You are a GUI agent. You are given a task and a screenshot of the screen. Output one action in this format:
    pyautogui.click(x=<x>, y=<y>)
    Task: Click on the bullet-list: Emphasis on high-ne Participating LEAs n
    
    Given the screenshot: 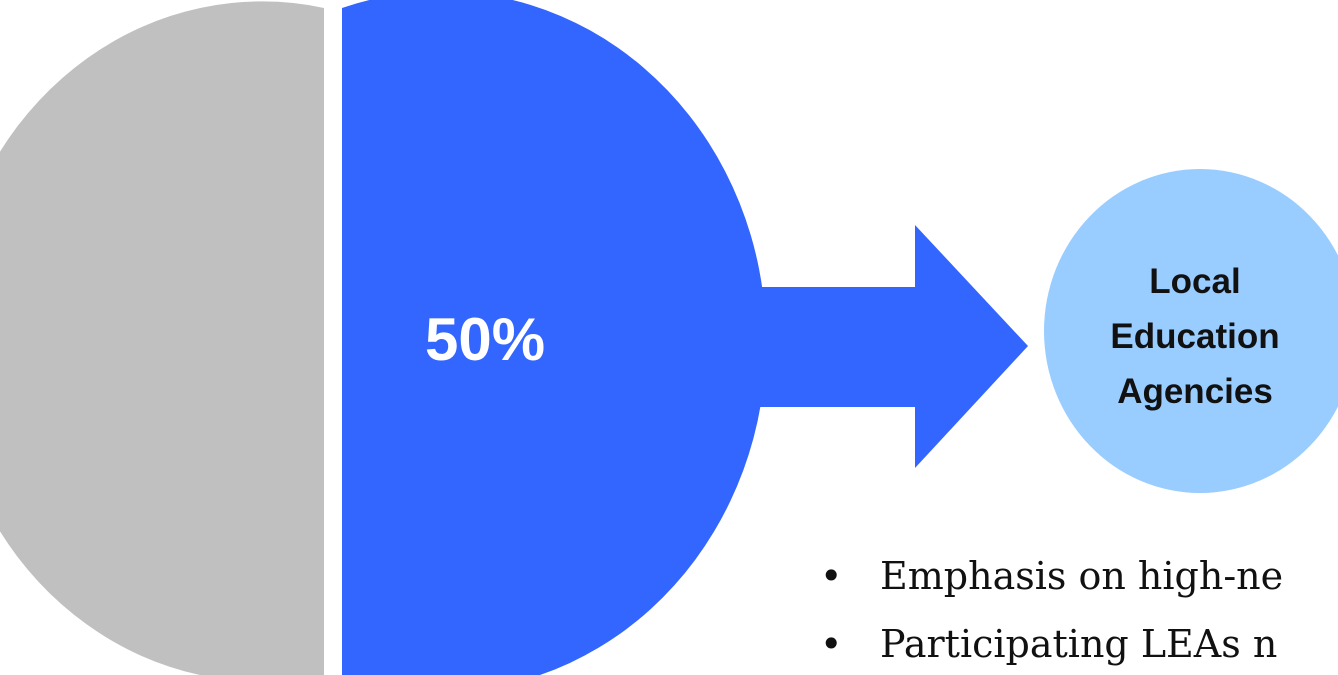 What is the action you would take?
    pyautogui.click(x=1051, y=610)
    